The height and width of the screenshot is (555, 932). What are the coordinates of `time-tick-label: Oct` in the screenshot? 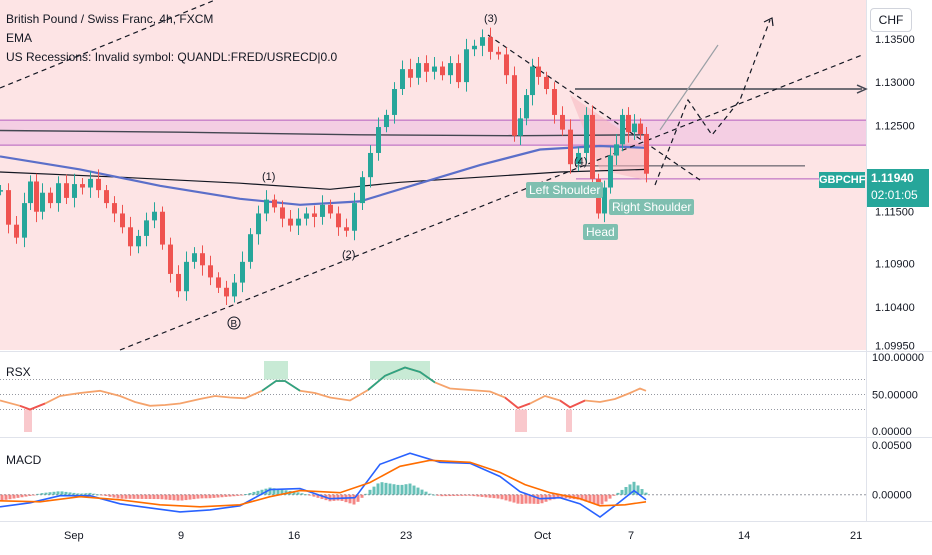 It's located at (542, 536).